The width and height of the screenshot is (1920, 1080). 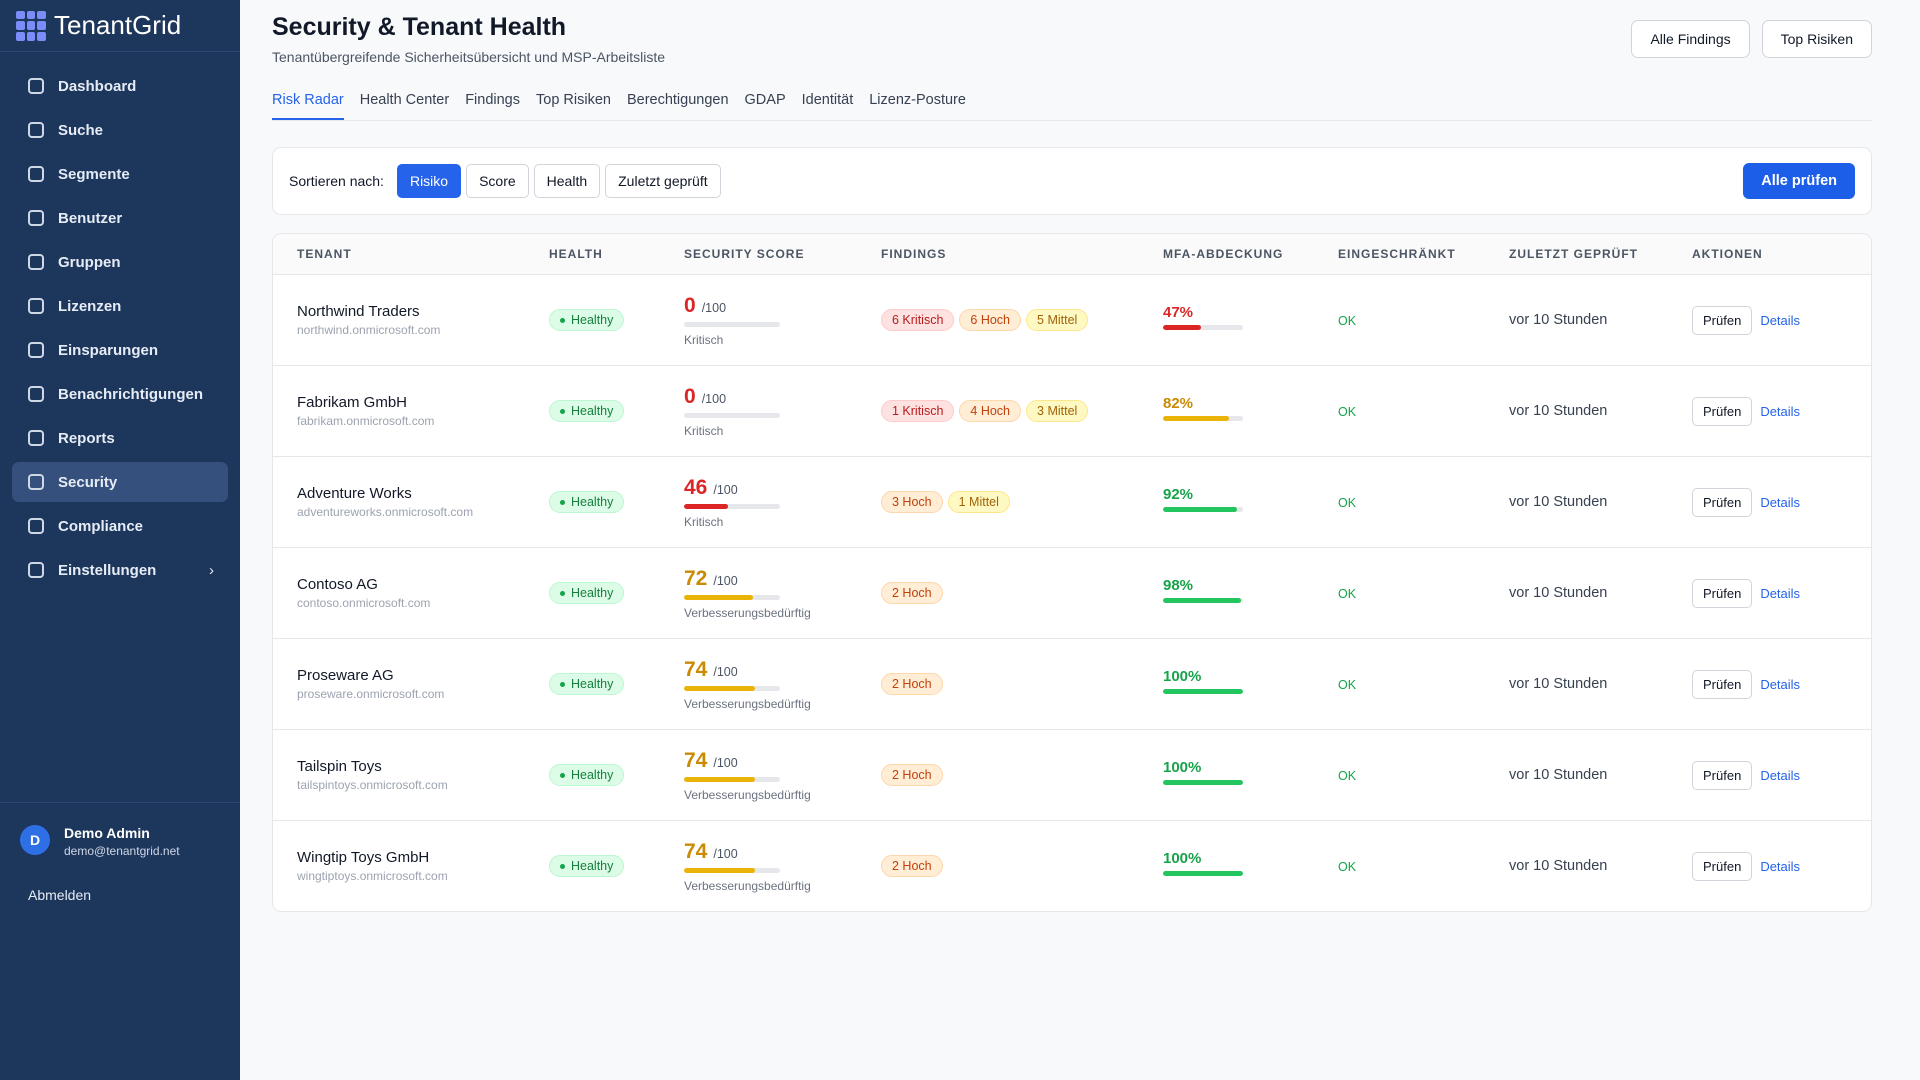 I want to click on nav-item: Benachrichtigungen, so click(x=120, y=394).